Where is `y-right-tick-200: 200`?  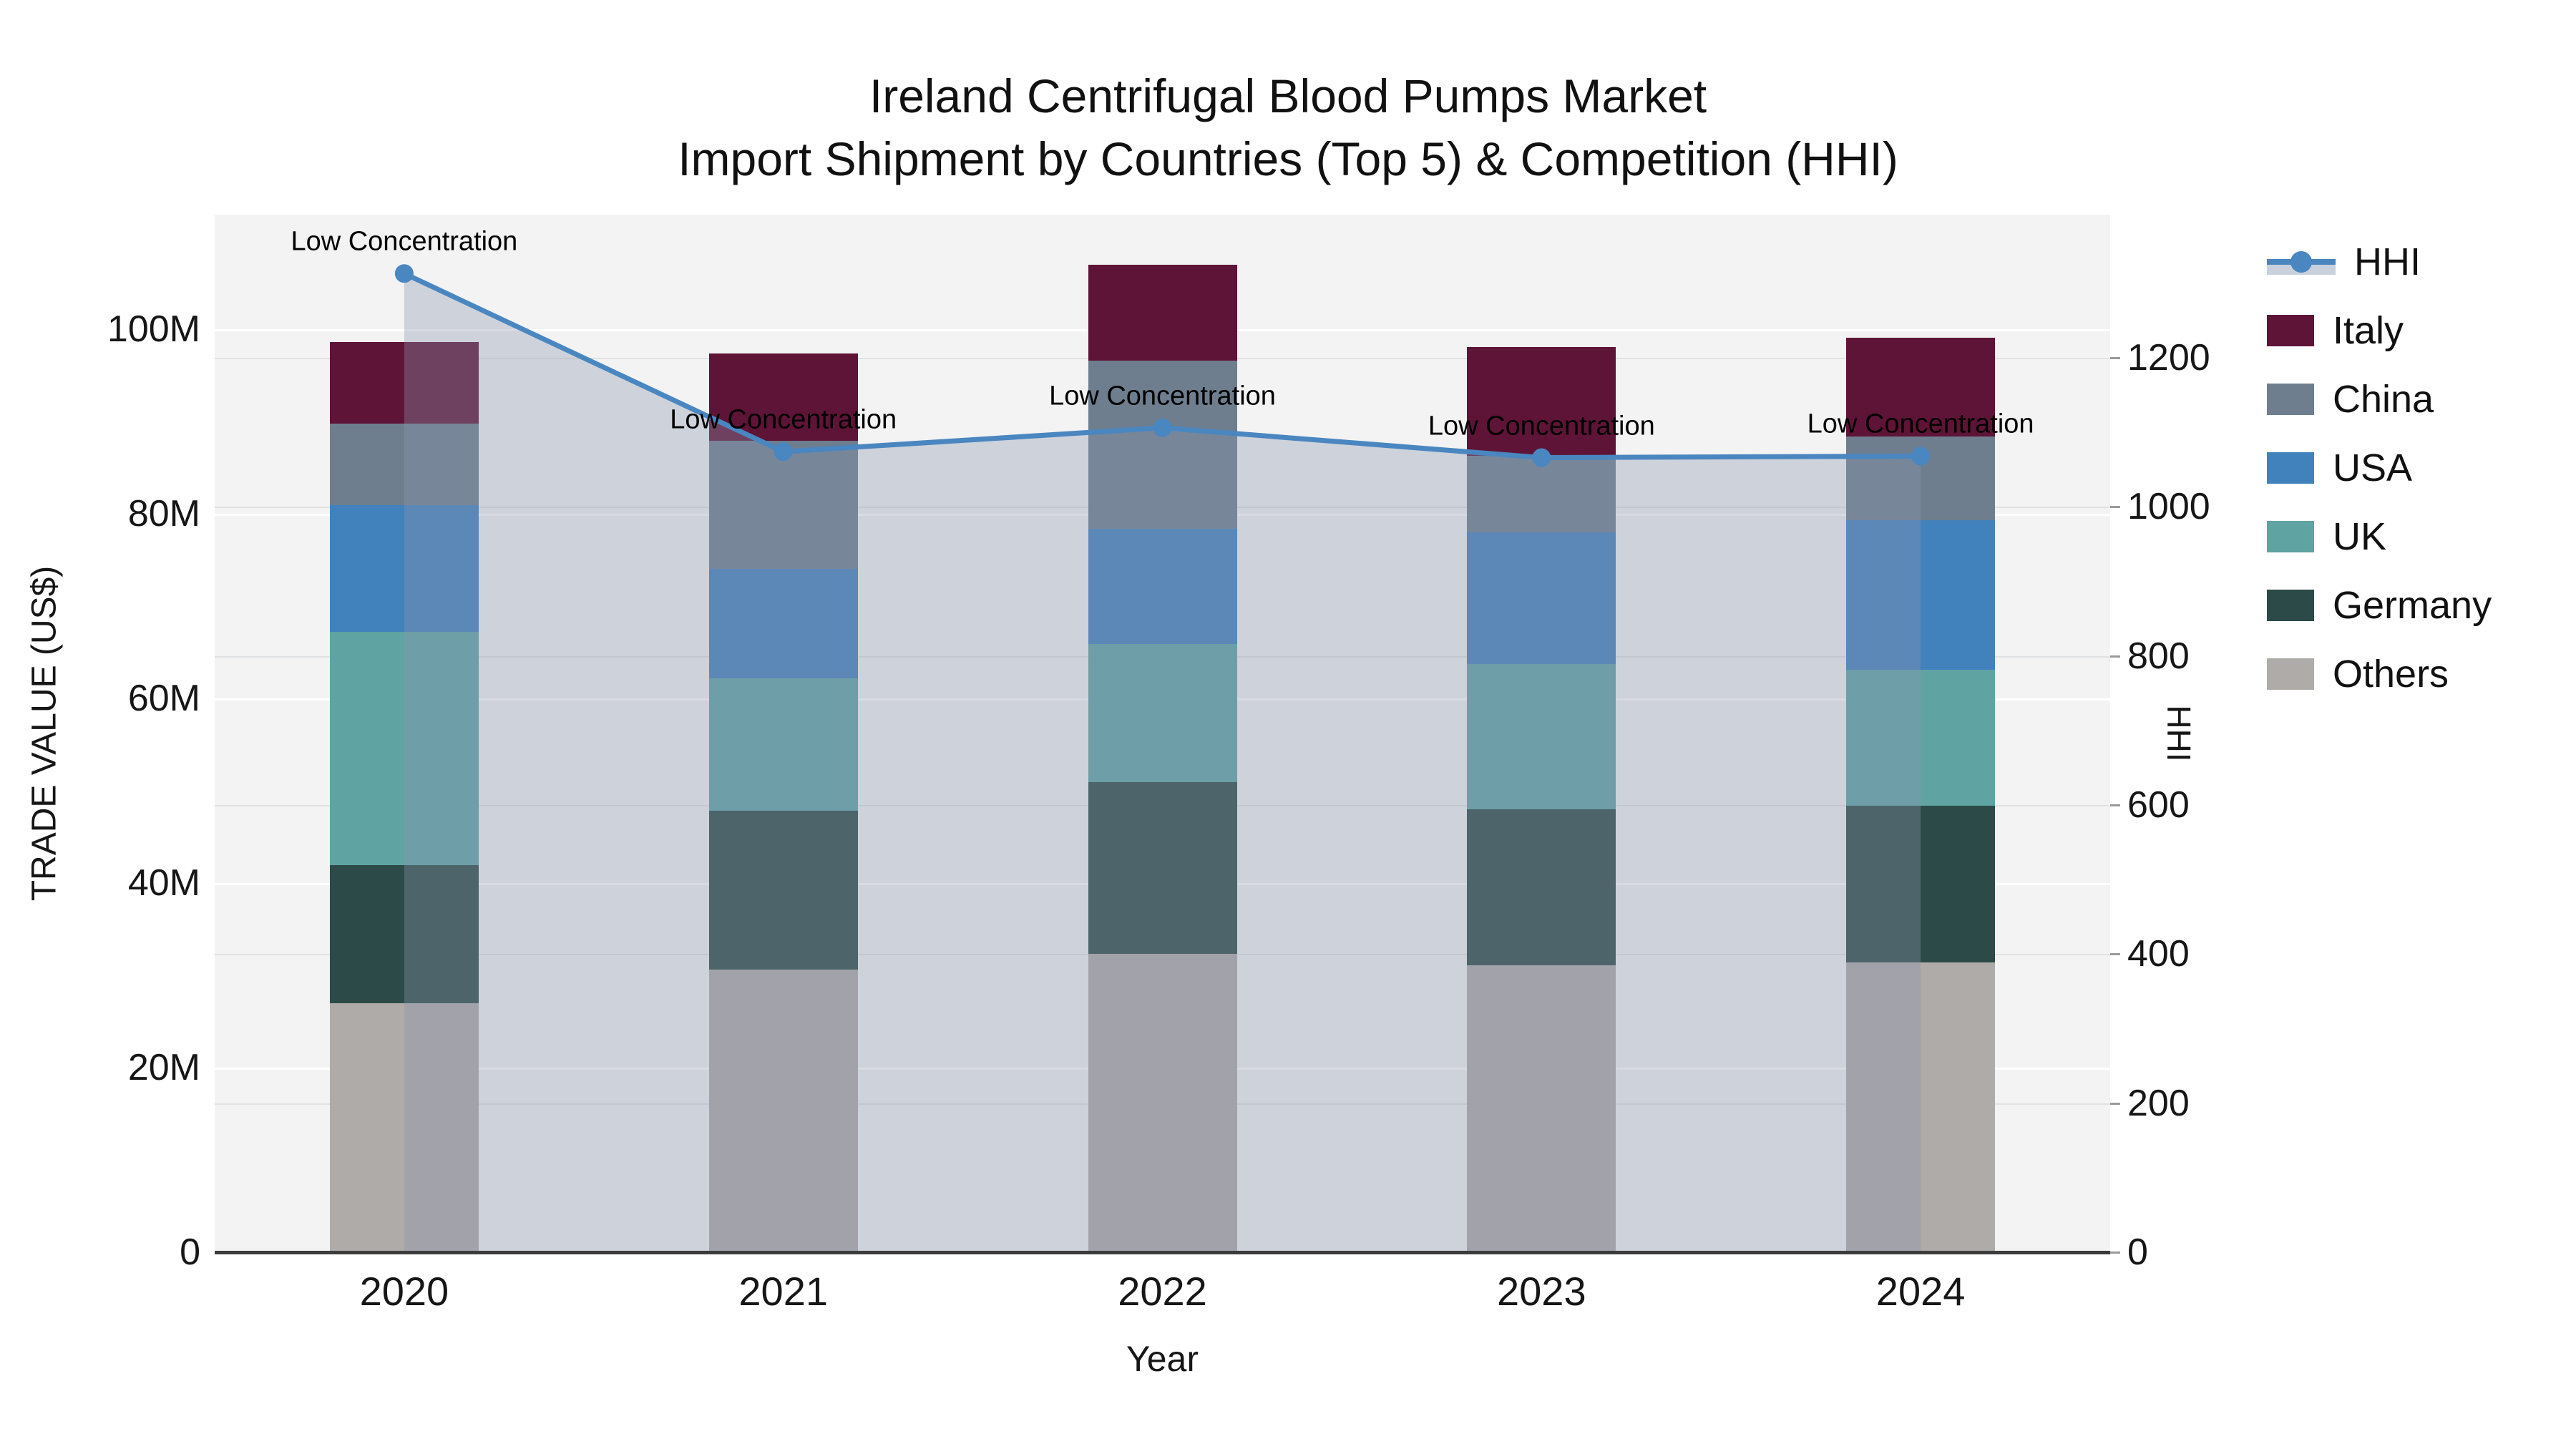
y-right-tick-200: 200 is located at coordinates (2158, 1103).